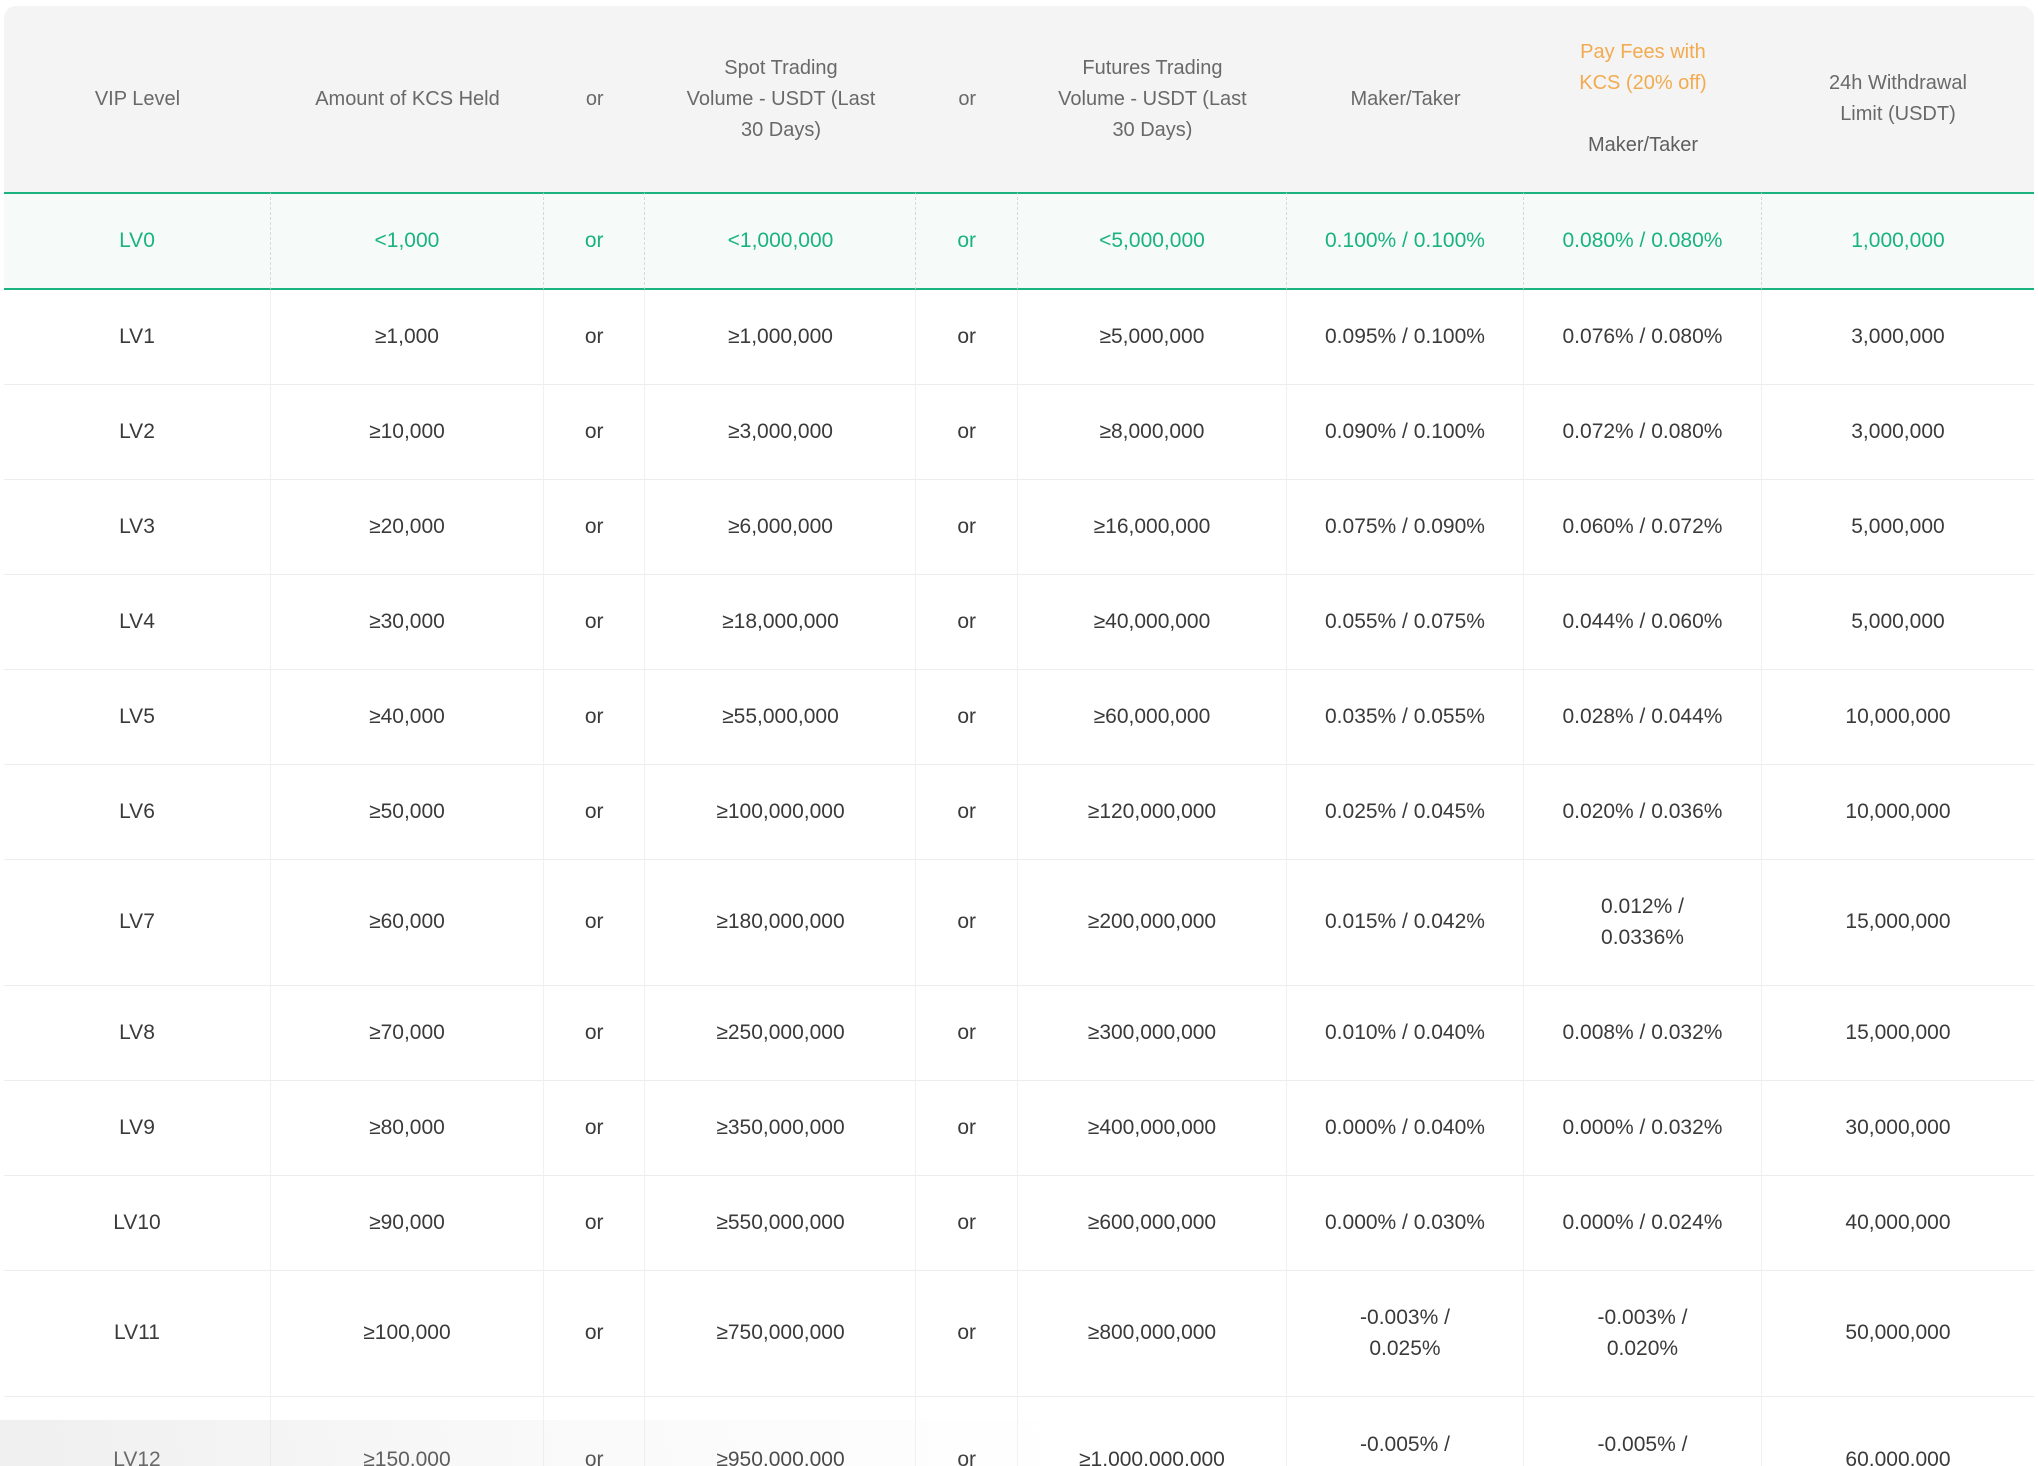 The width and height of the screenshot is (2038, 1466). I want to click on cell-spot-volume: ≥350,000,000, so click(781, 1128).